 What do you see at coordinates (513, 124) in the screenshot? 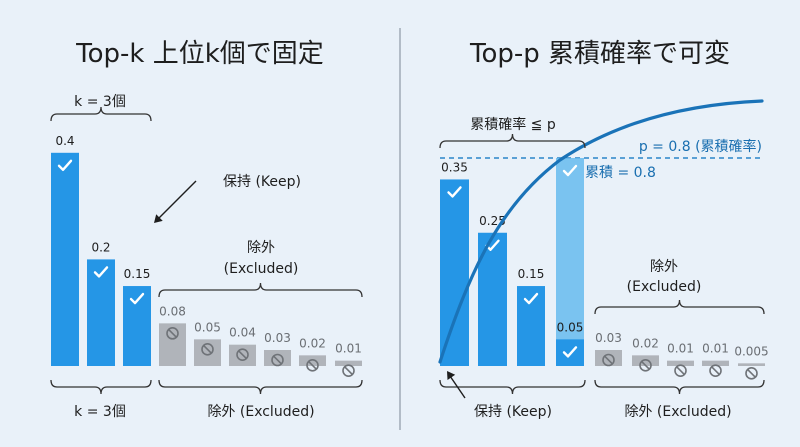
I see `top-p-brace-label: 累積確率 ≦ p` at bounding box center [513, 124].